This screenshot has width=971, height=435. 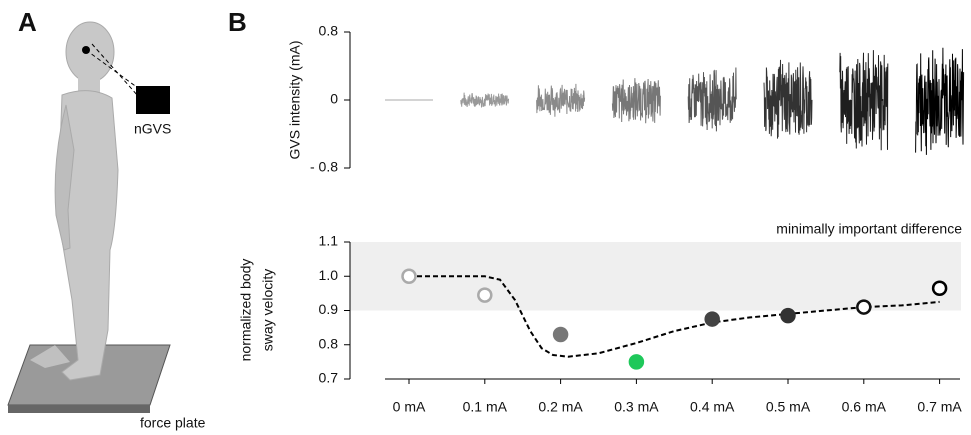 I want to click on x-tick-label: 0.5 mA, so click(x=788, y=407).